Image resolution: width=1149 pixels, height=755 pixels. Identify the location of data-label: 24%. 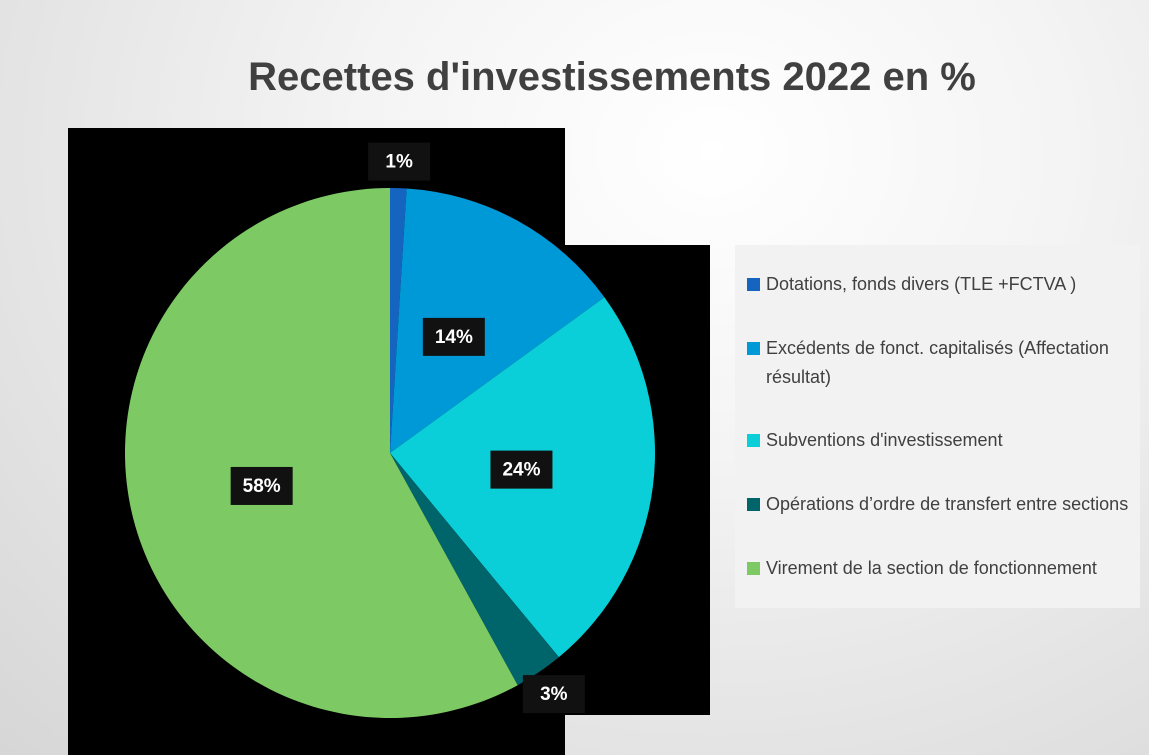
(521, 470).